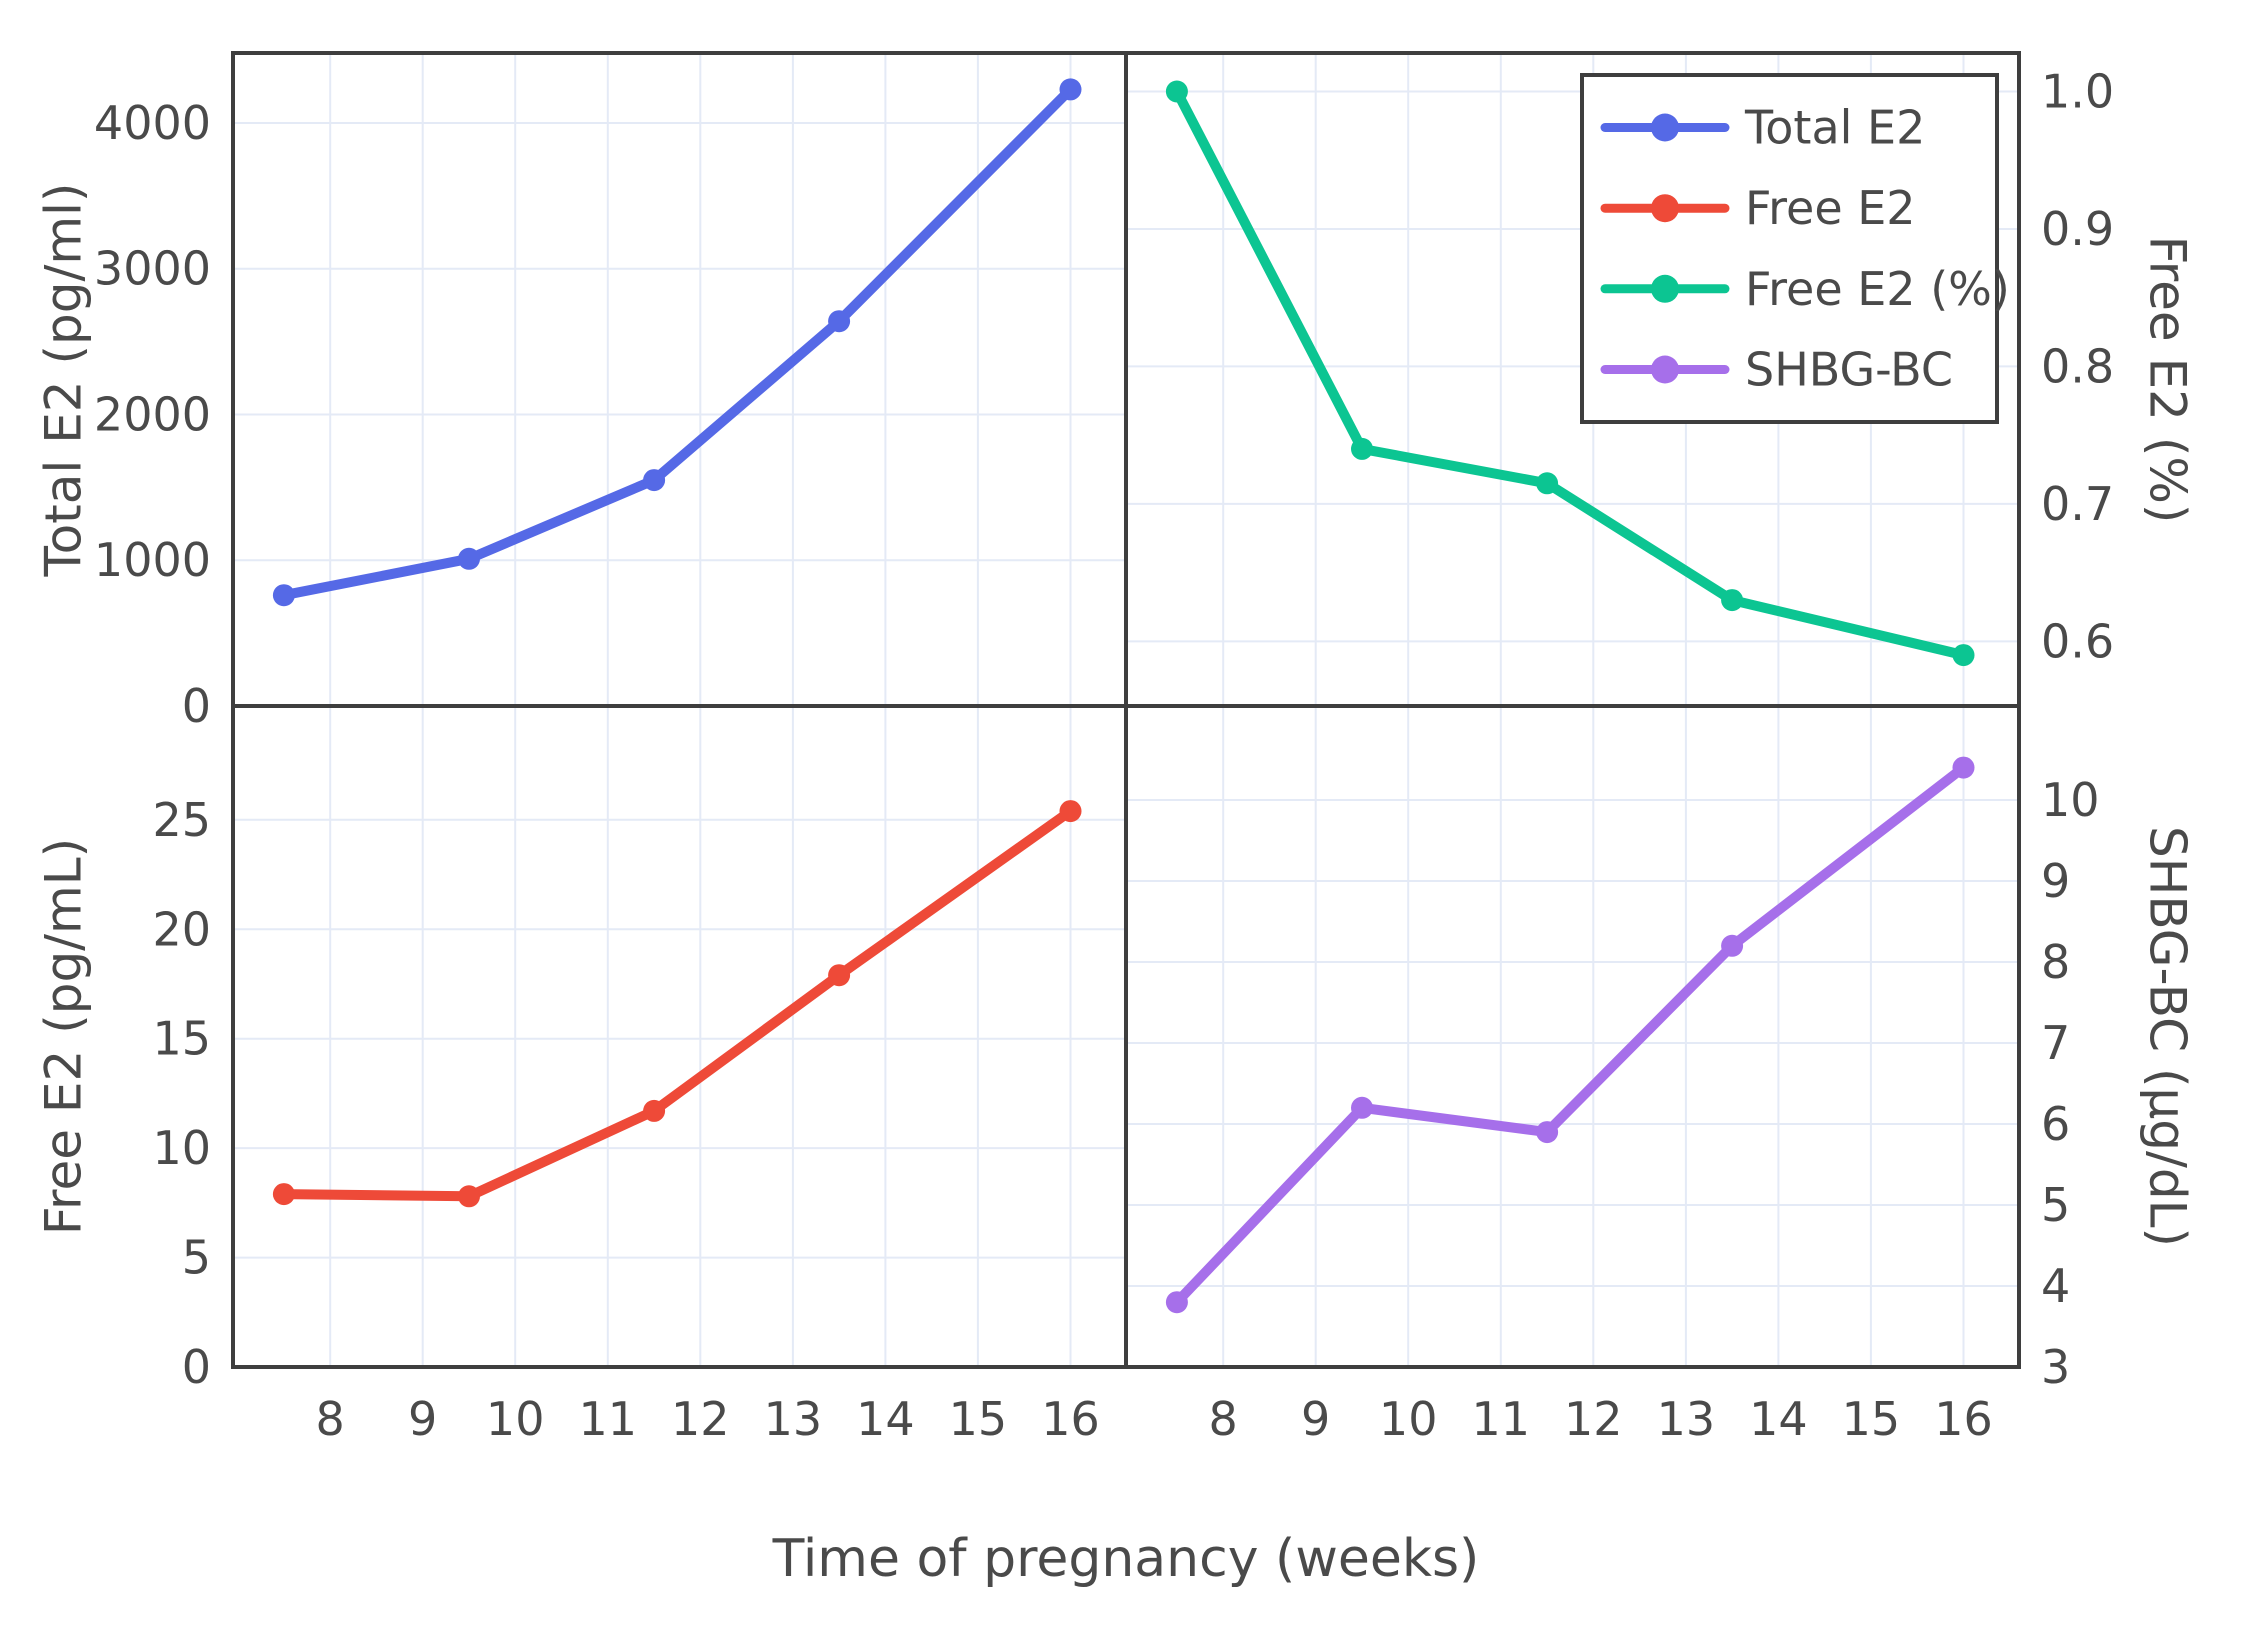  What do you see at coordinates (2168, 380) in the screenshot?
I see `axis-title-free-e2-pct: Free E2 (%)` at bounding box center [2168, 380].